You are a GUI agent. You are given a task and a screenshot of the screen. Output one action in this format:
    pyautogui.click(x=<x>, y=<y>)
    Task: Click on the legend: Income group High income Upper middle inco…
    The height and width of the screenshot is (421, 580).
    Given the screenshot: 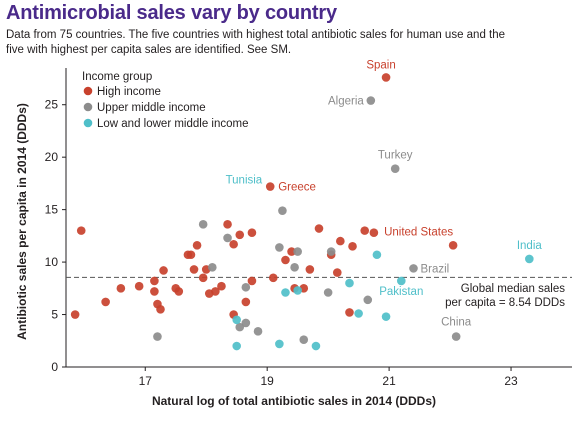 What is the action you would take?
    pyautogui.click(x=165, y=100)
    